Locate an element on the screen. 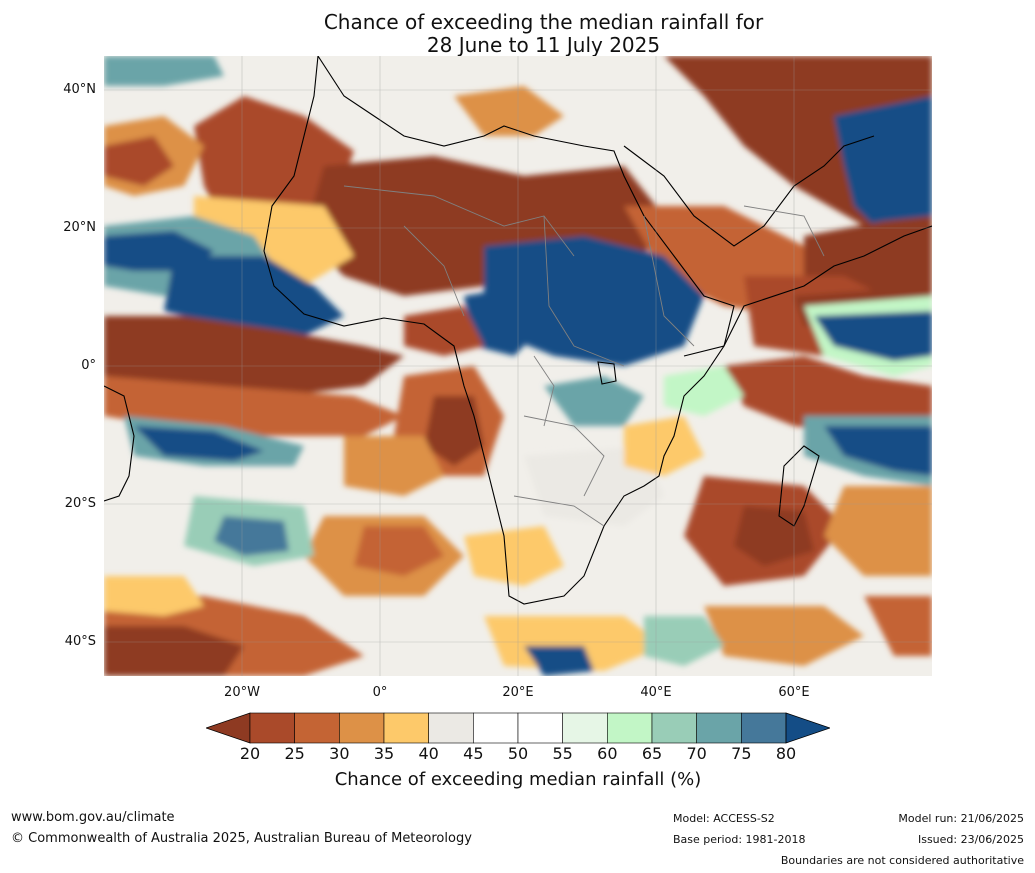 This screenshot has width=1035, height=873. colorbar-tick-label: 70 is located at coordinates (696, 753).